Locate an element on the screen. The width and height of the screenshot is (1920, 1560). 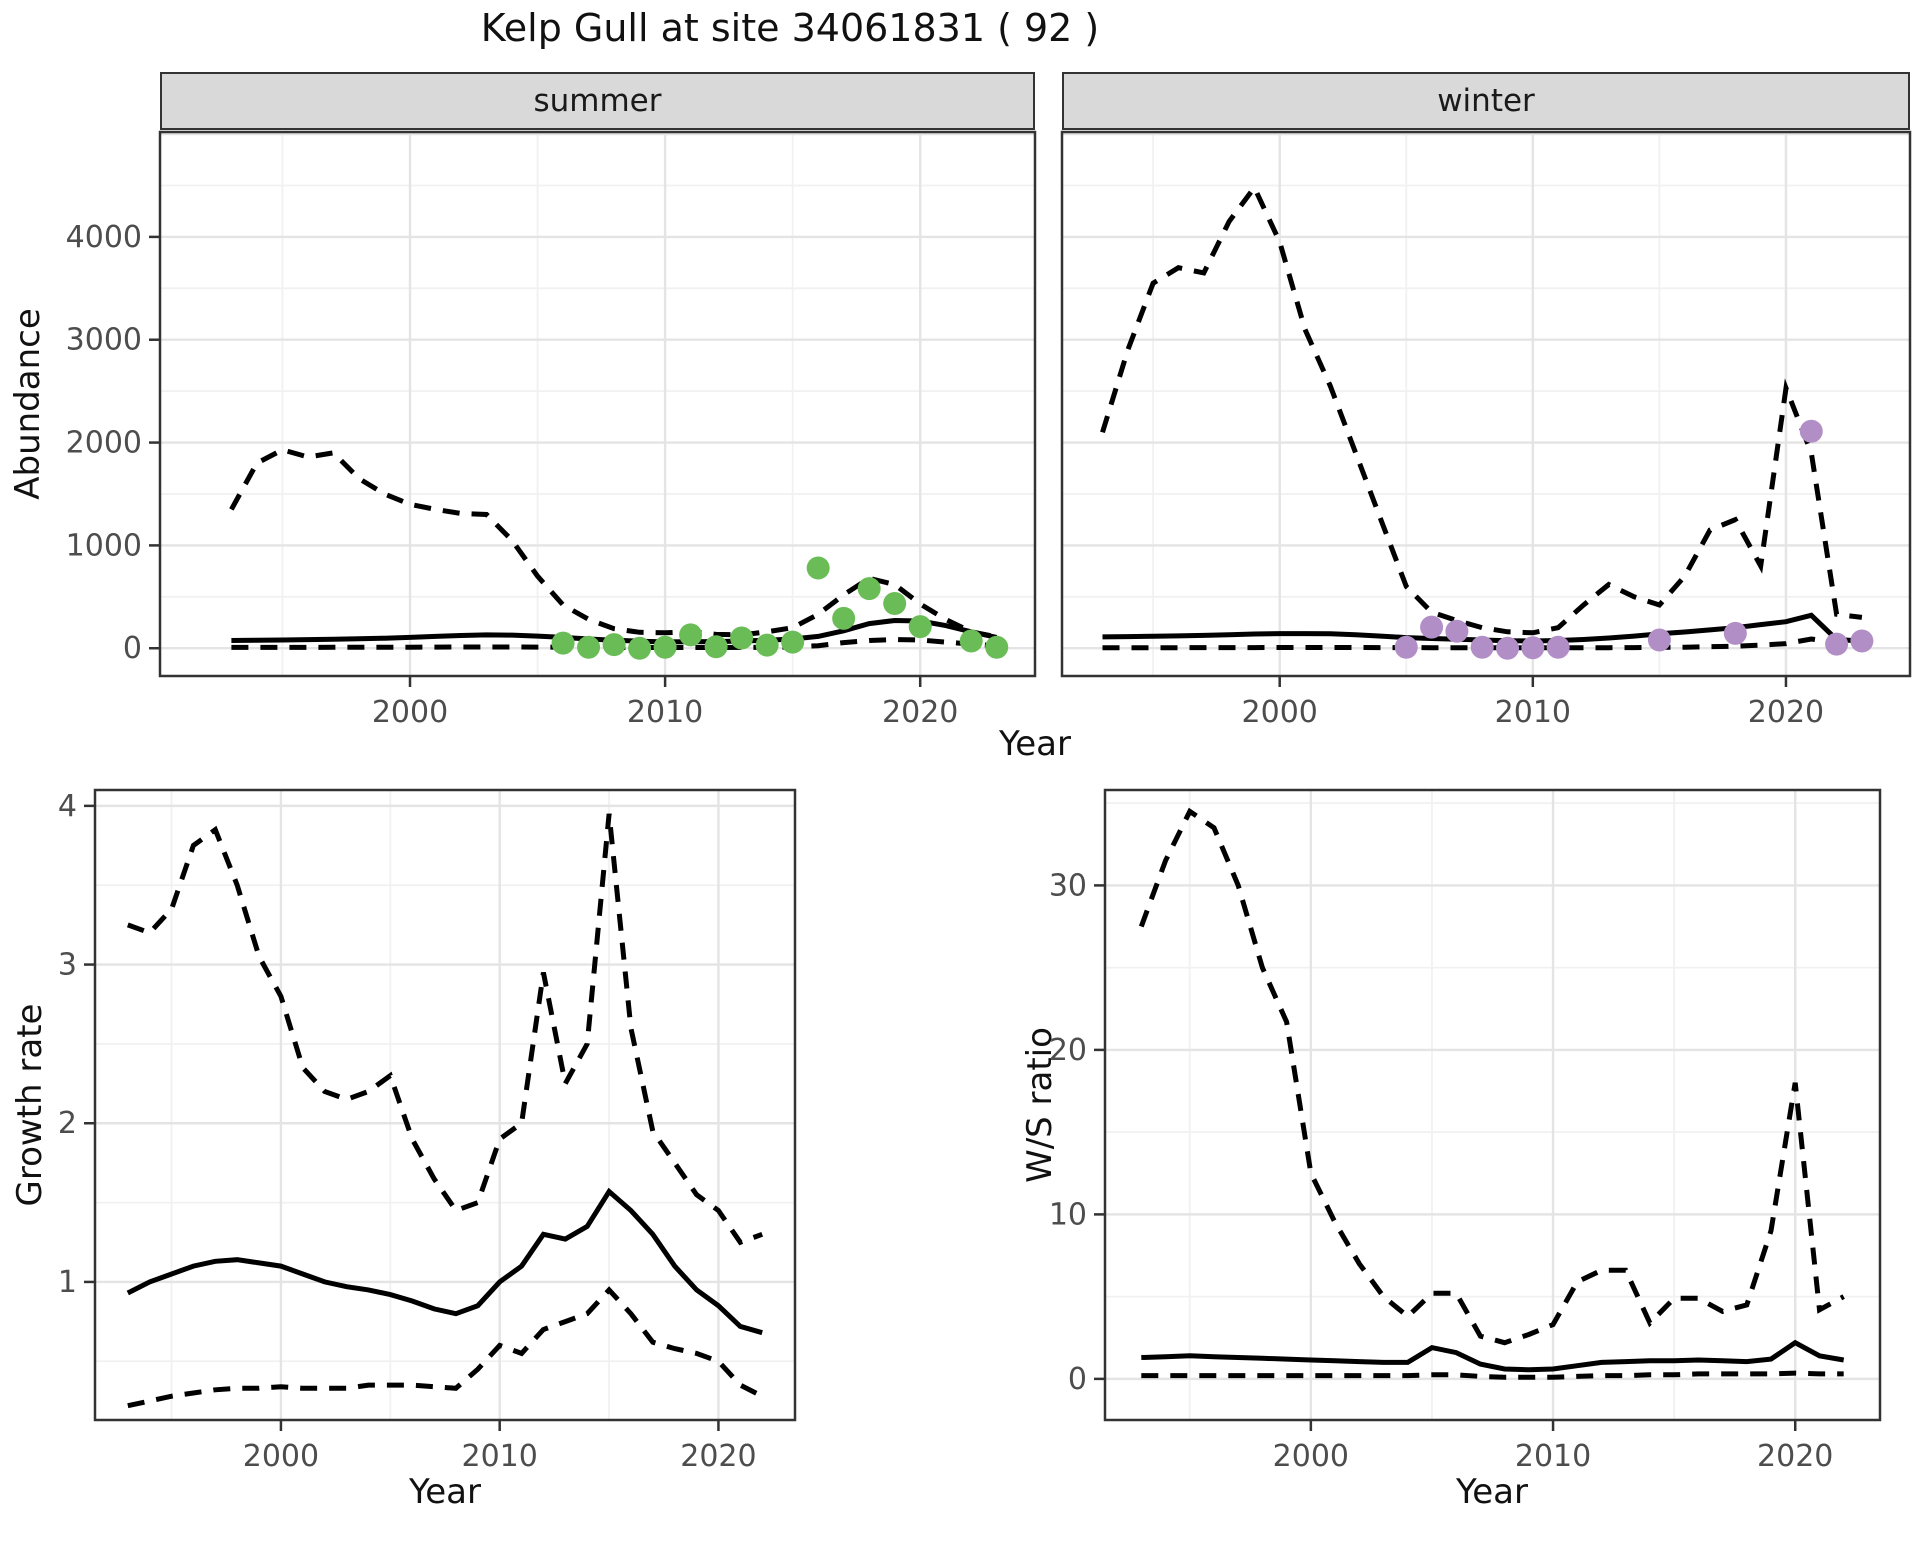
plot-title: Kelp Gull at site 34061831 ( 92 ) is located at coordinates (790, 28).